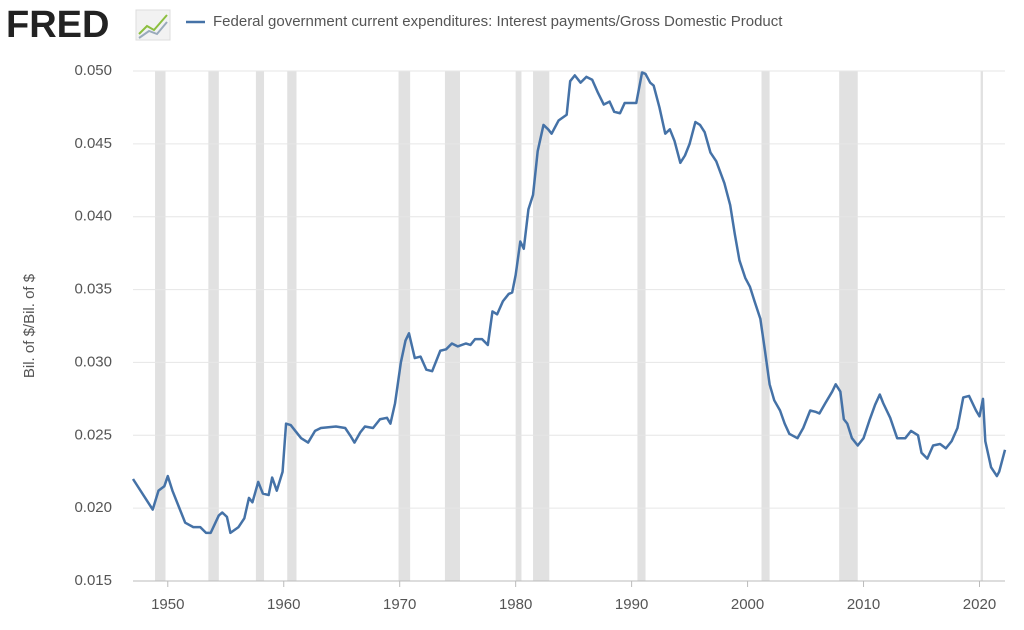 This screenshot has height=630, width=1024. Describe the element at coordinates (515, 604) in the screenshot. I see `x-tick-label: 1980` at that location.